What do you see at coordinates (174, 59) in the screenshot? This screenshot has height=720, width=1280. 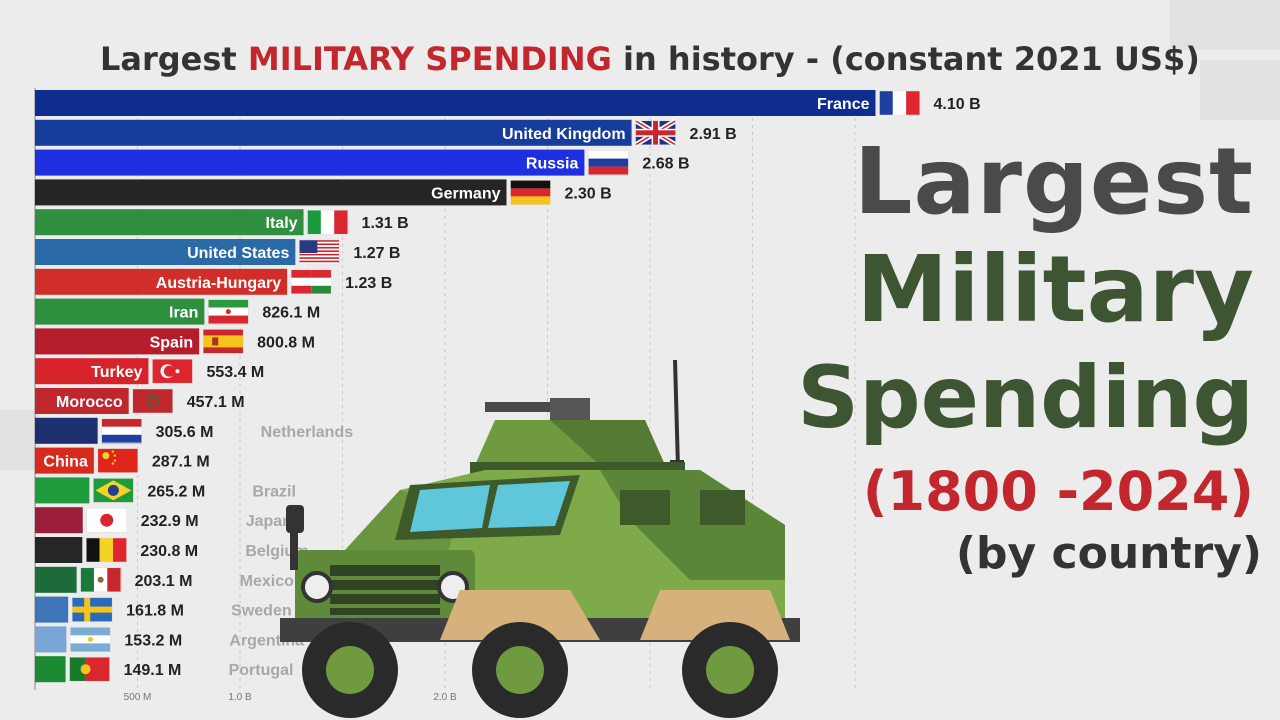 I see `title-part-1: Largest` at bounding box center [174, 59].